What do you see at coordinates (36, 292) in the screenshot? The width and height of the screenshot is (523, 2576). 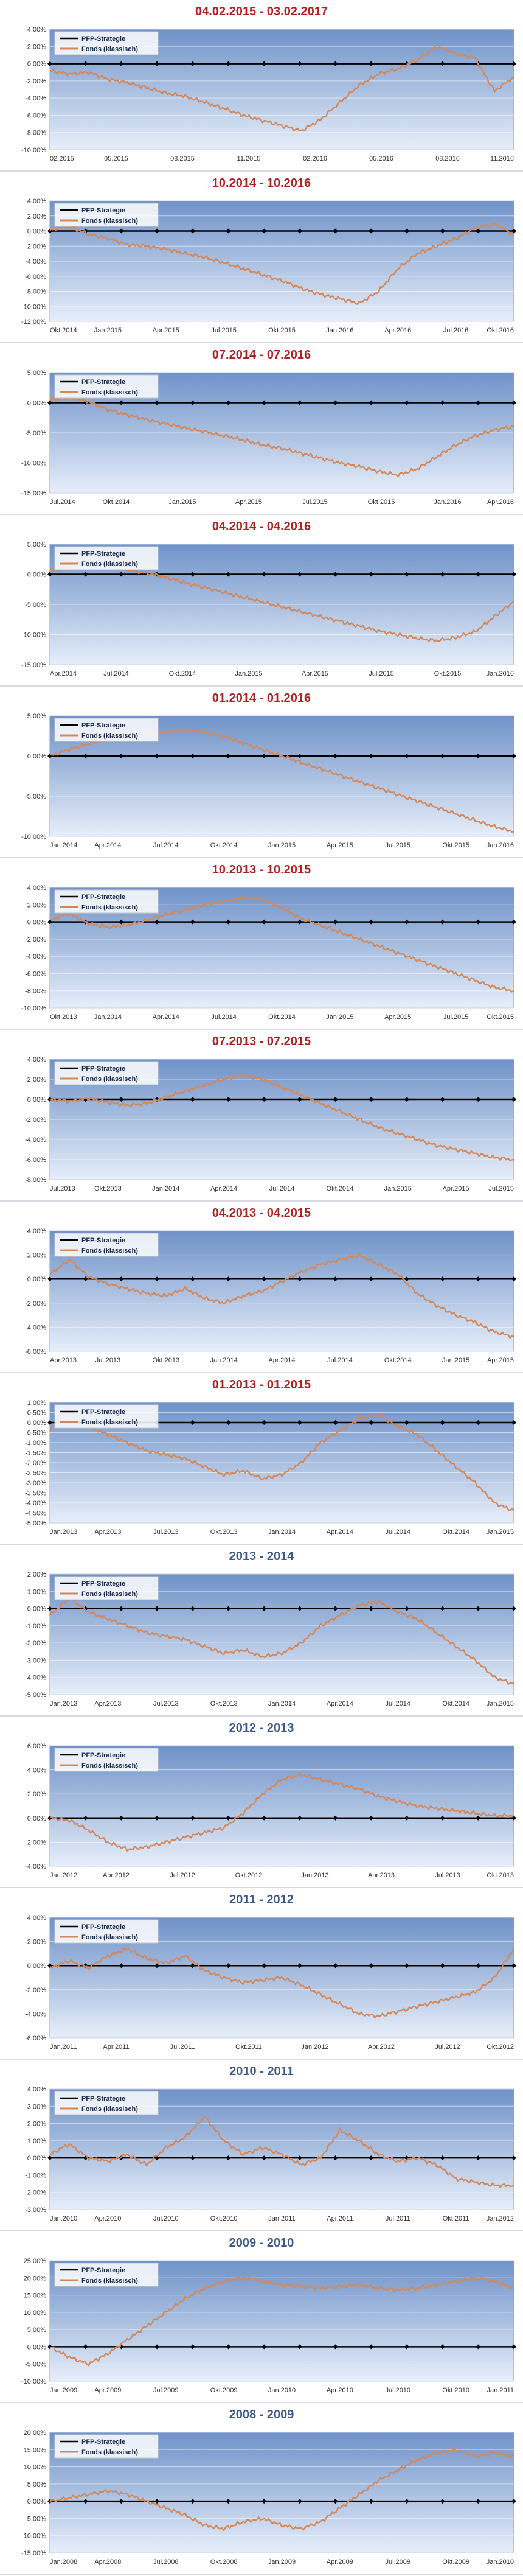 I see `y-tick-label: -8,00%` at bounding box center [36, 292].